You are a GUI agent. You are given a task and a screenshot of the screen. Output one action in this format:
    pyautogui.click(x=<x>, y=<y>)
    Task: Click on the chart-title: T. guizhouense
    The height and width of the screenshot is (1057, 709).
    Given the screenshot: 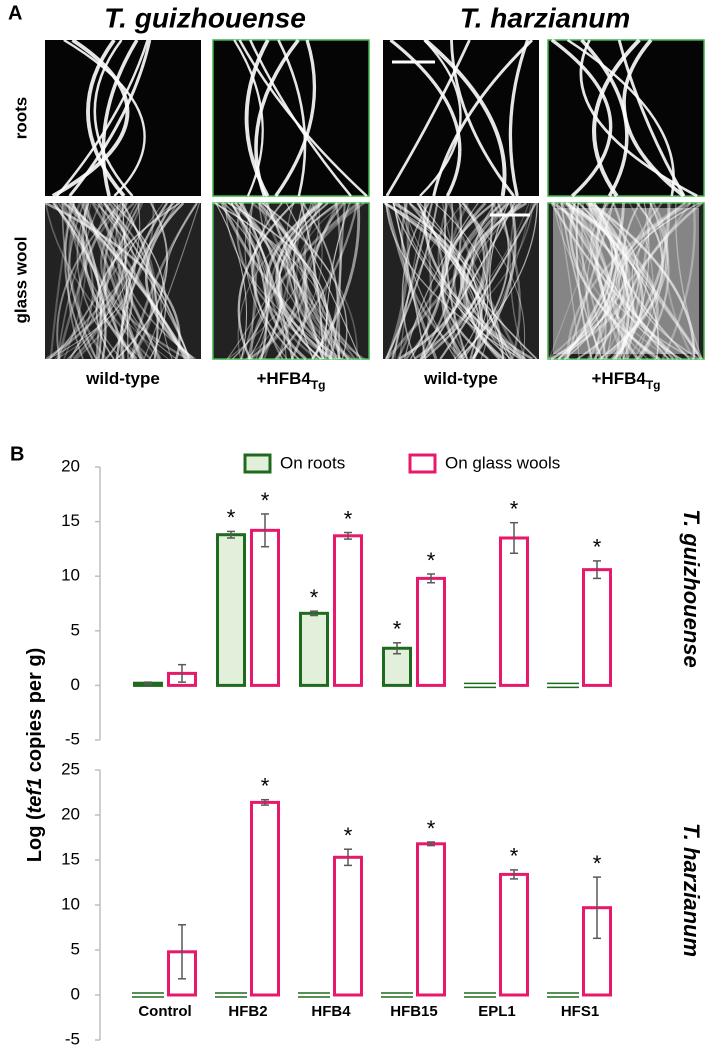 What is the action you would take?
    pyautogui.click(x=691, y=588)
    